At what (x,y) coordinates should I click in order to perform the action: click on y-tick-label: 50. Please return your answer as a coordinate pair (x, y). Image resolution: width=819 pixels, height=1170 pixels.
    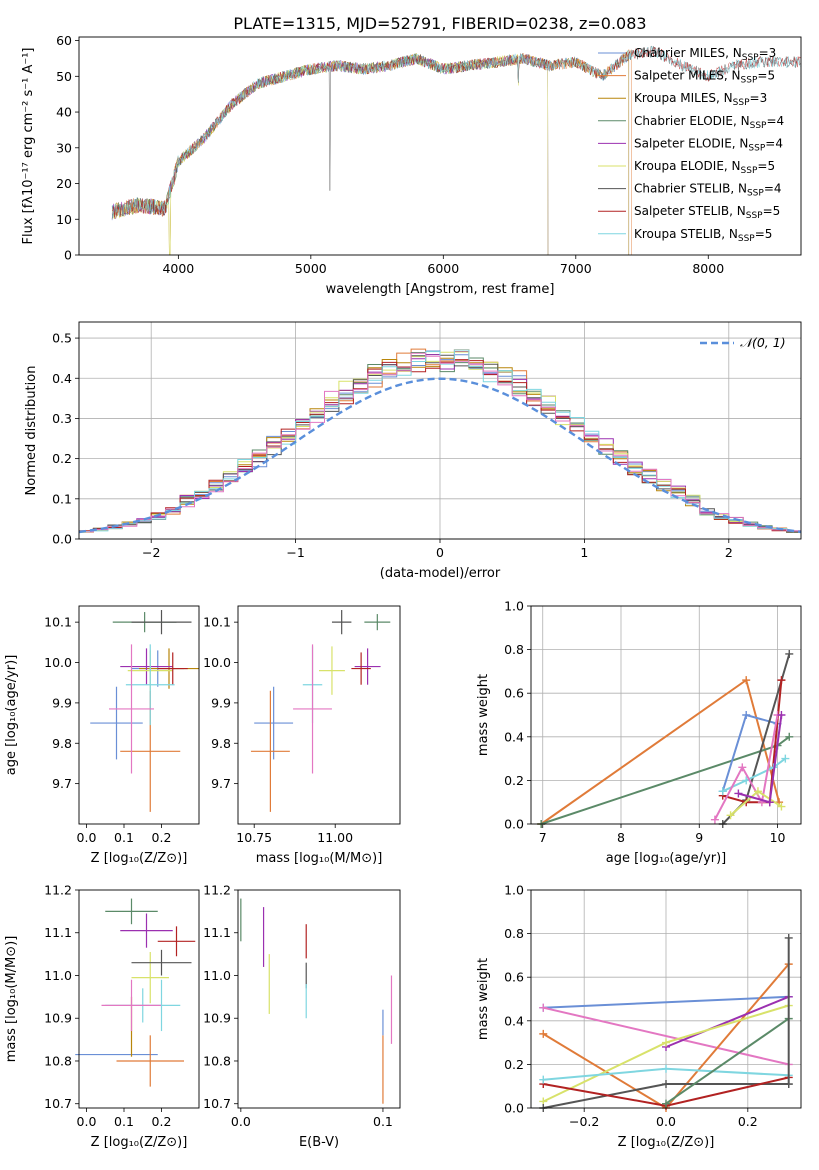
    Looking at the image, I should click on (64, 76).